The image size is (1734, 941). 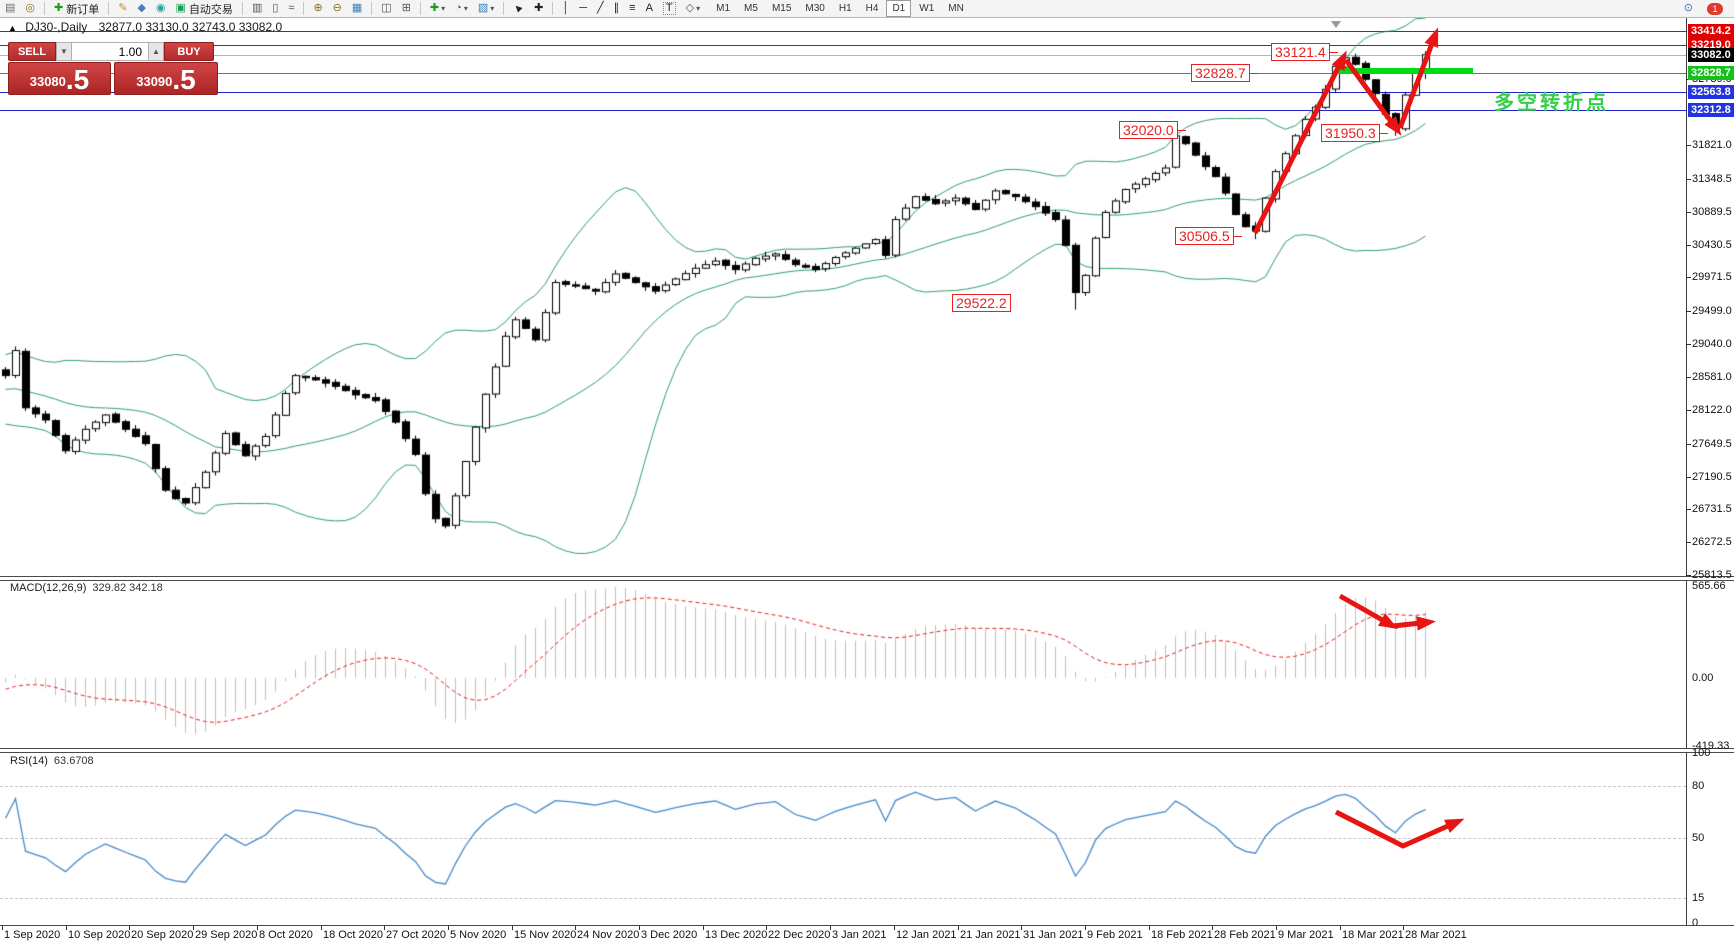 What do you see at coordinates (867, 578) in the screenshot?
I see `main-macd-divider` at bounding box center [867, 578].